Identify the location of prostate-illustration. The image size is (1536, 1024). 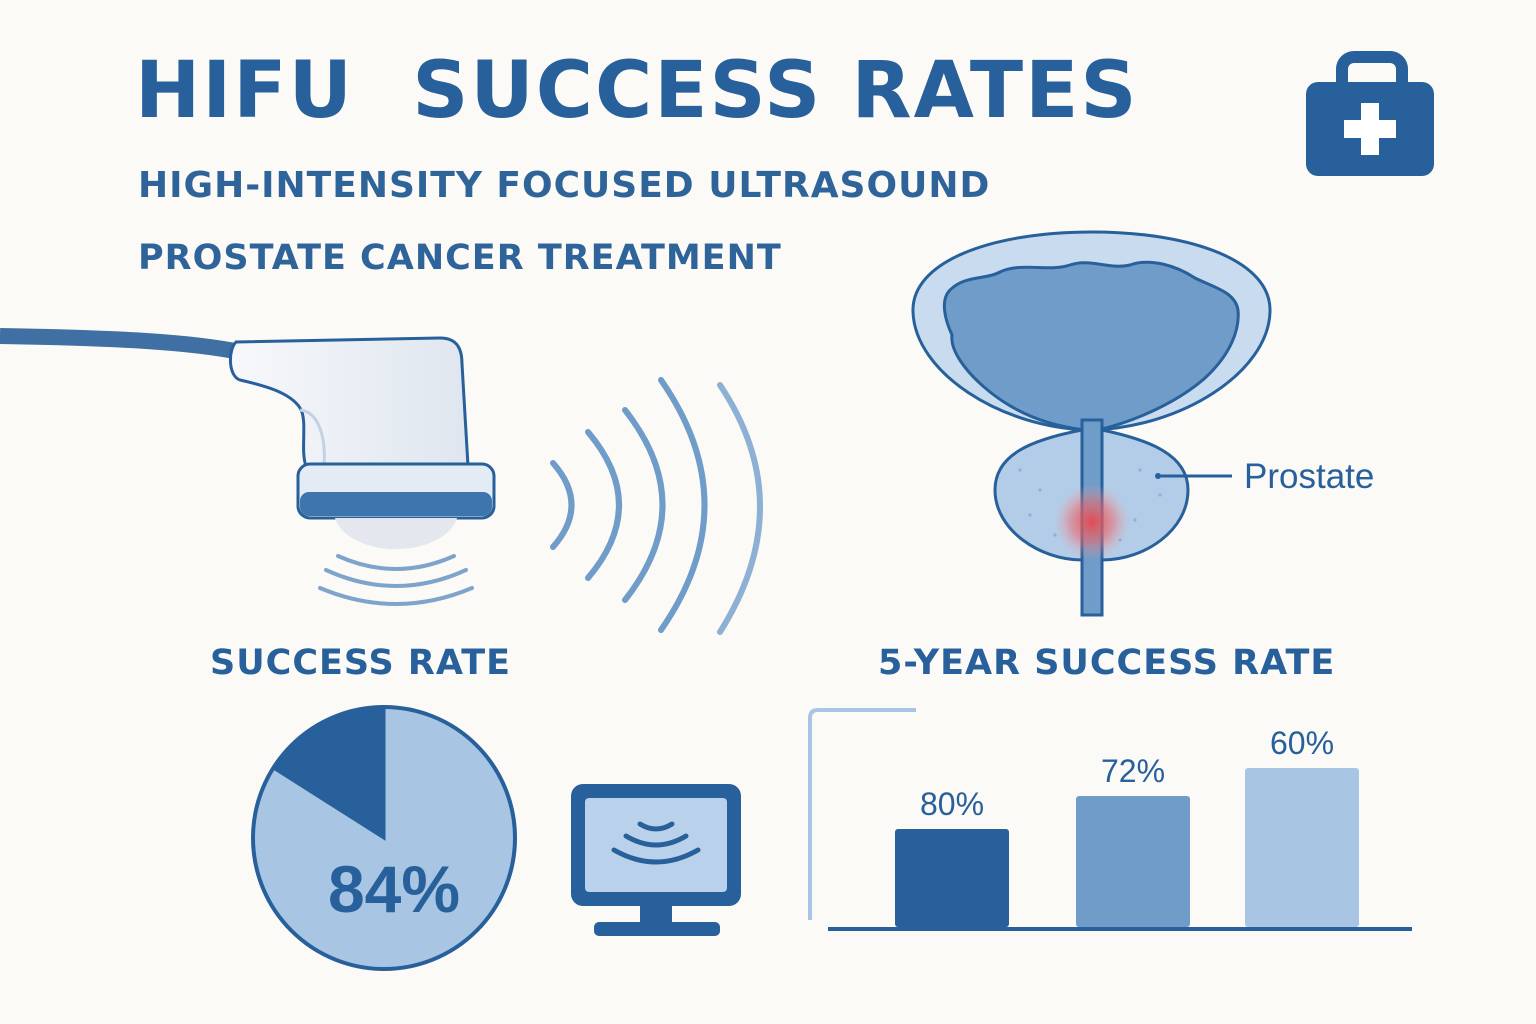
(1091, 423).